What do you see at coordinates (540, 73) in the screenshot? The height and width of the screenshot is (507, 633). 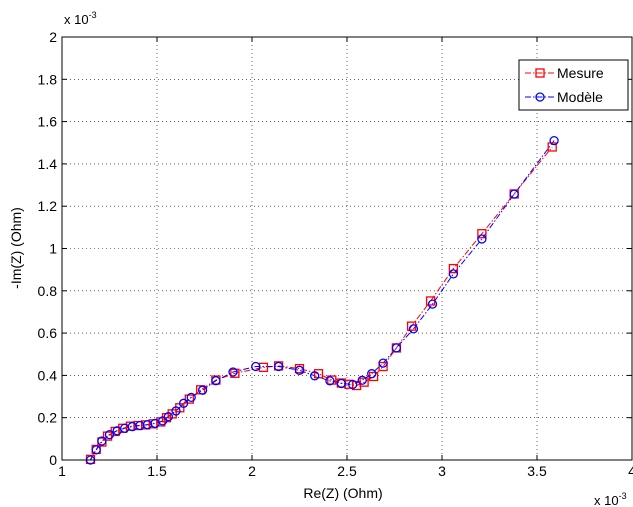 I see `legend-mesure-marker` at bounding box center [540, 73].